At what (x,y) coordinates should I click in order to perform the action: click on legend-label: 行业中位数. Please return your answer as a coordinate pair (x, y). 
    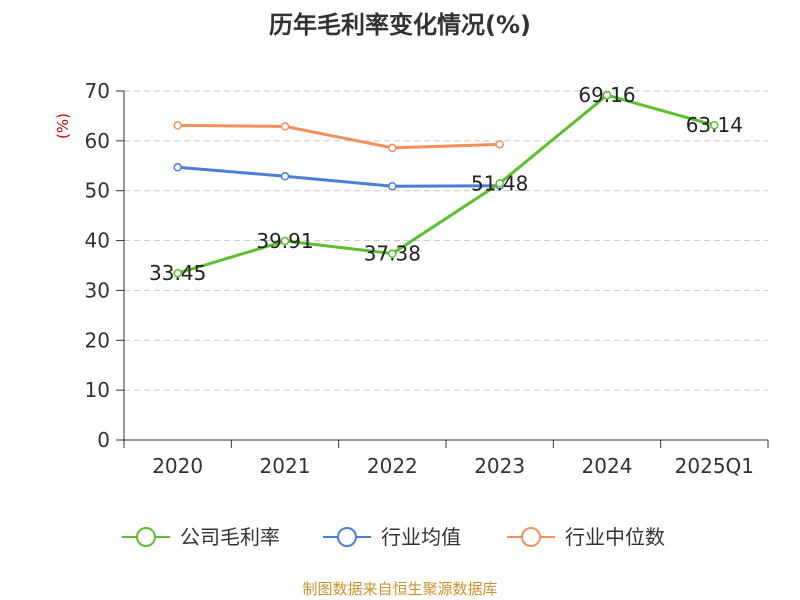
    Looking at the image, I should click on (615, 537).